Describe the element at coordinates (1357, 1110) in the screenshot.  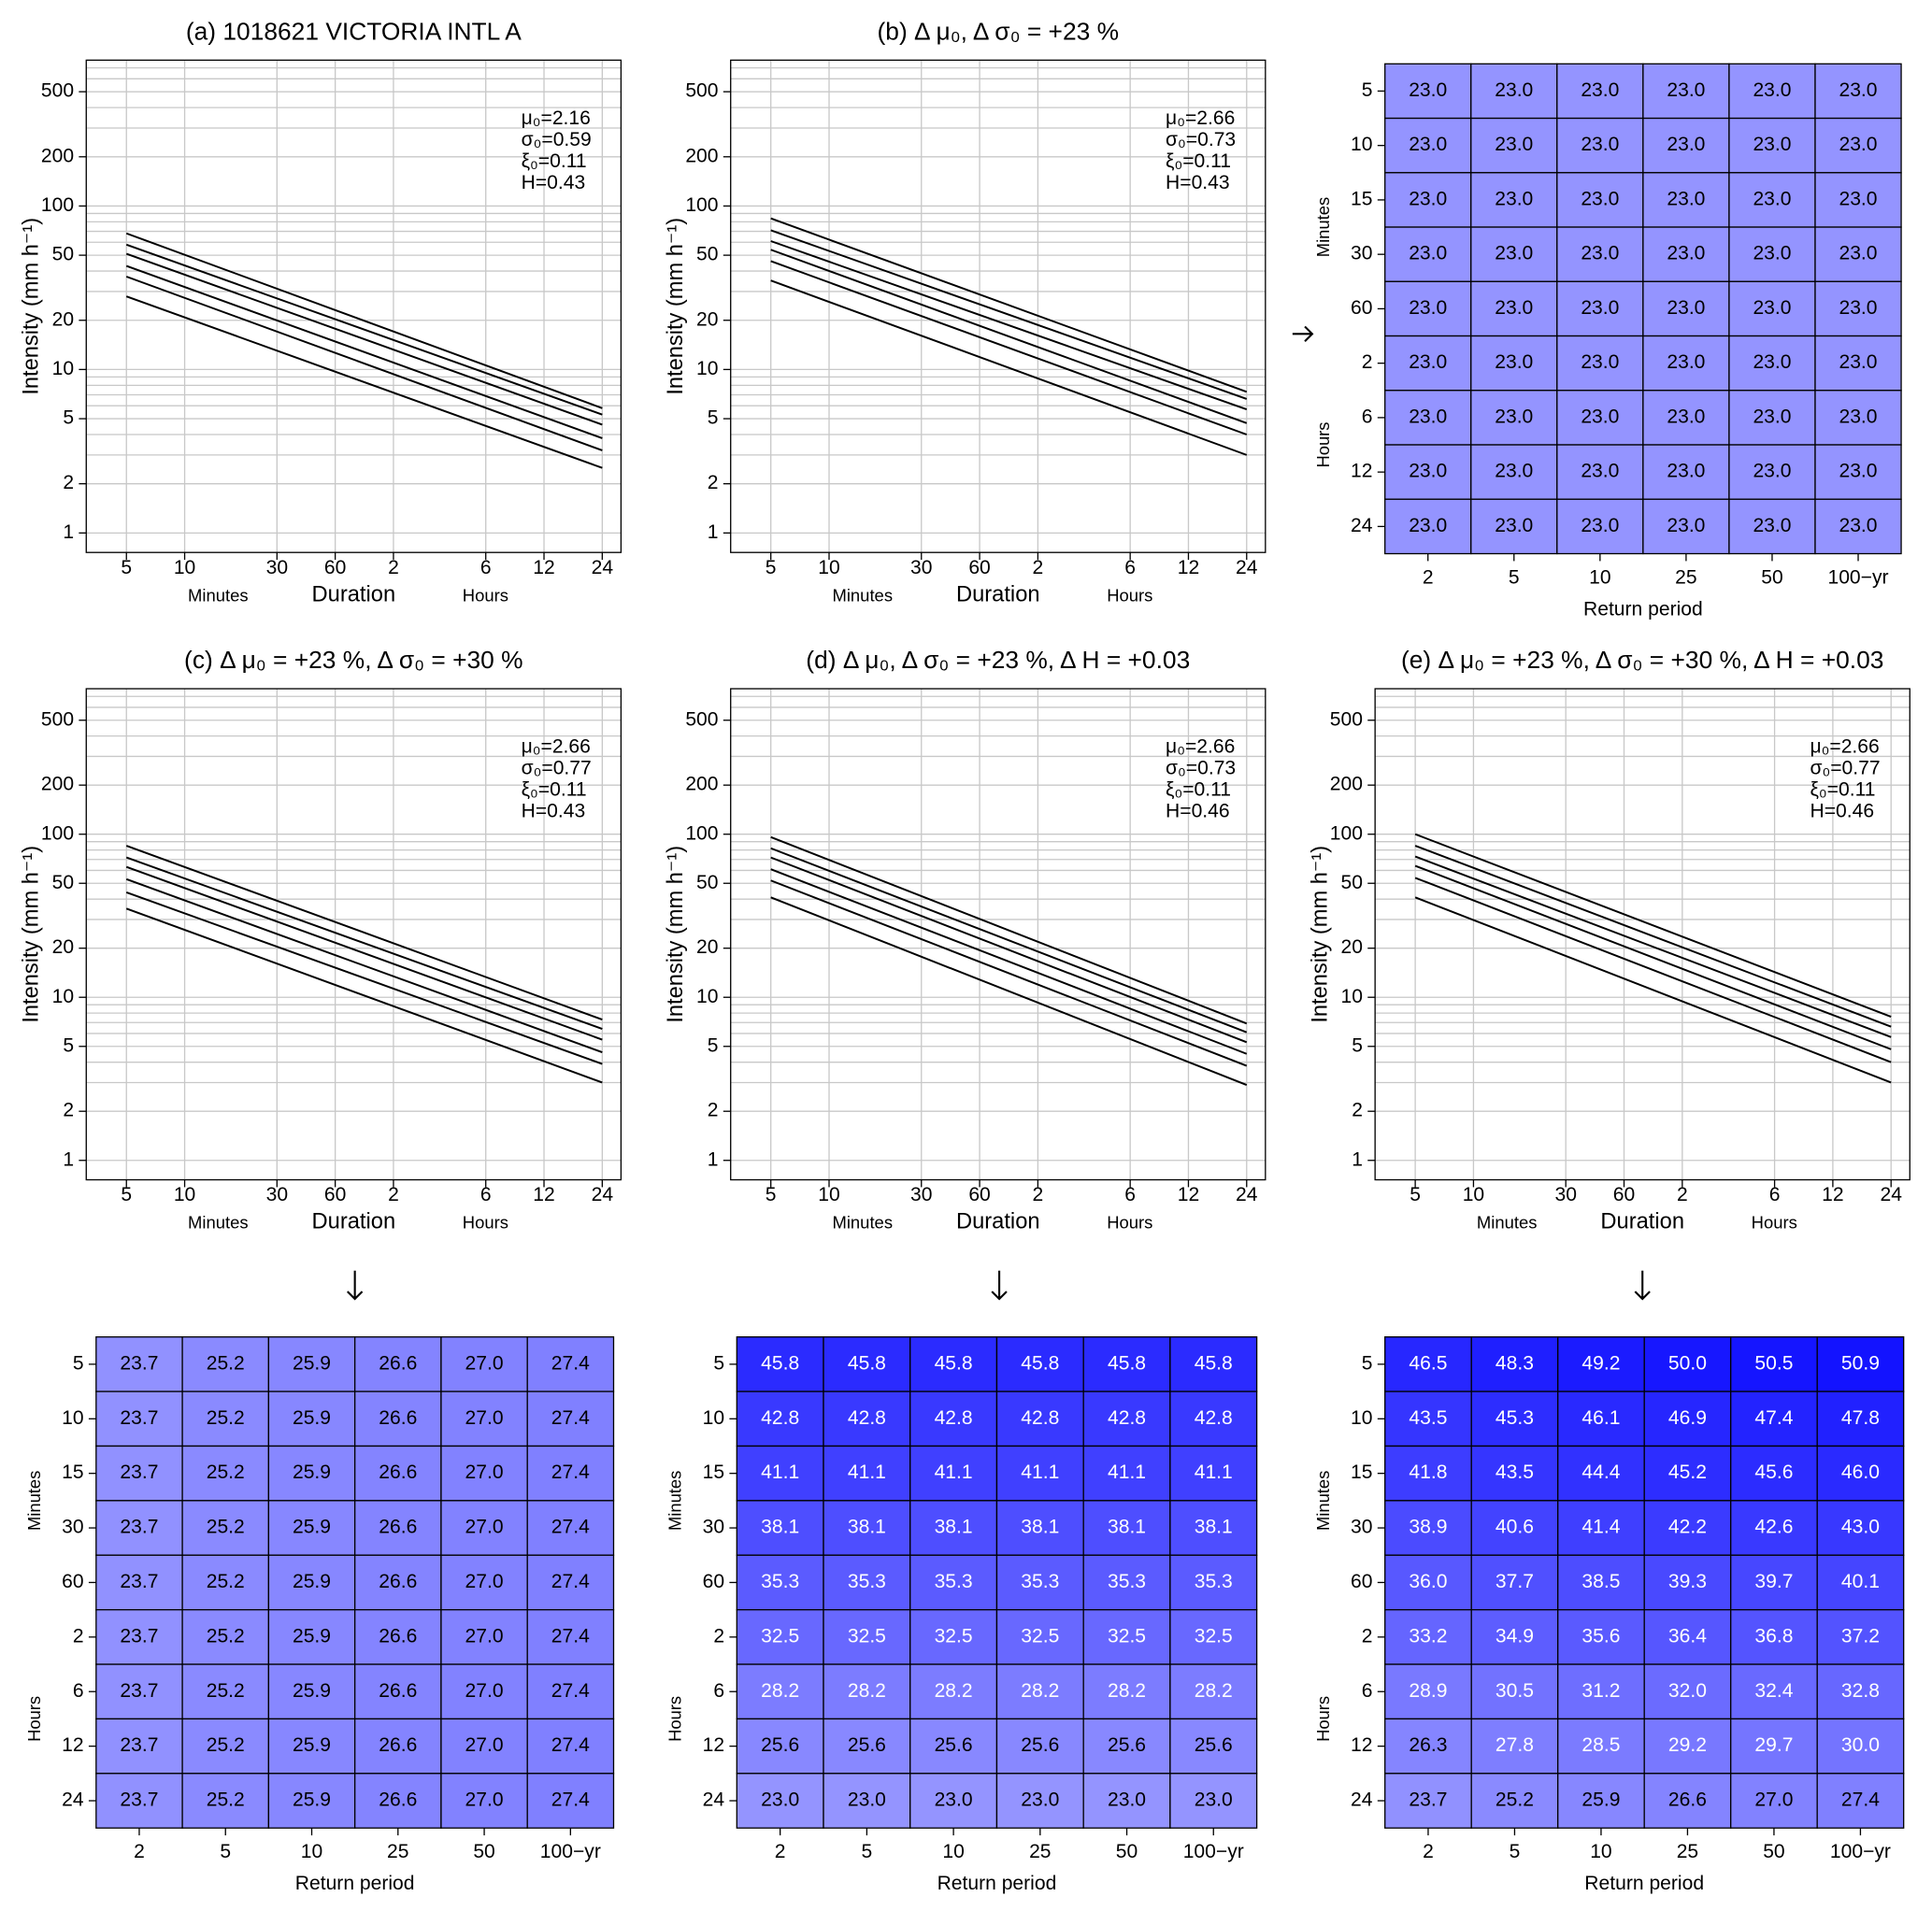
I see `y-tick-label: 2` at that location.